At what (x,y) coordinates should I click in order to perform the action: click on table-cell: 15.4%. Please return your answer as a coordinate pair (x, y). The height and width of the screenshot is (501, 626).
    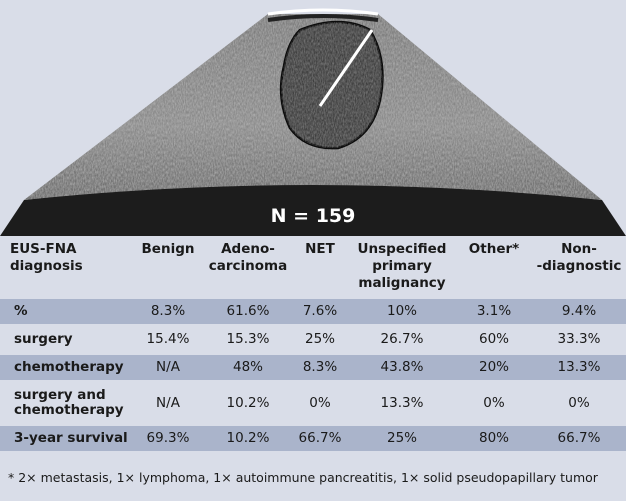
    Looking at the image, I should click on (168, 339).